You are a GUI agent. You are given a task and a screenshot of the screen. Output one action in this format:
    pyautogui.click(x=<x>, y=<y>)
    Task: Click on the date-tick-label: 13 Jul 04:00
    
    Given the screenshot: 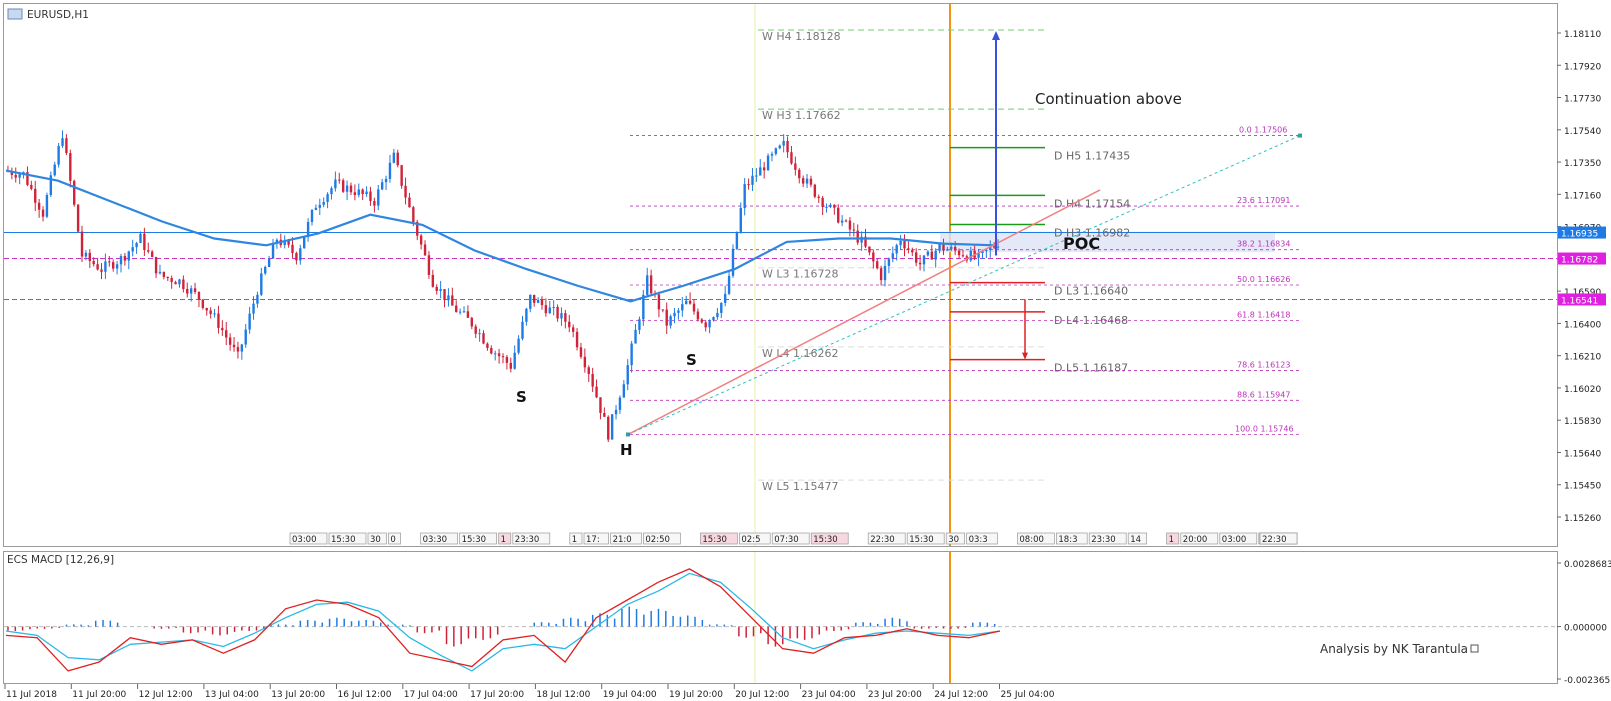 What is the action you would take?
    pyautogui.click(x=232, y=695)
    